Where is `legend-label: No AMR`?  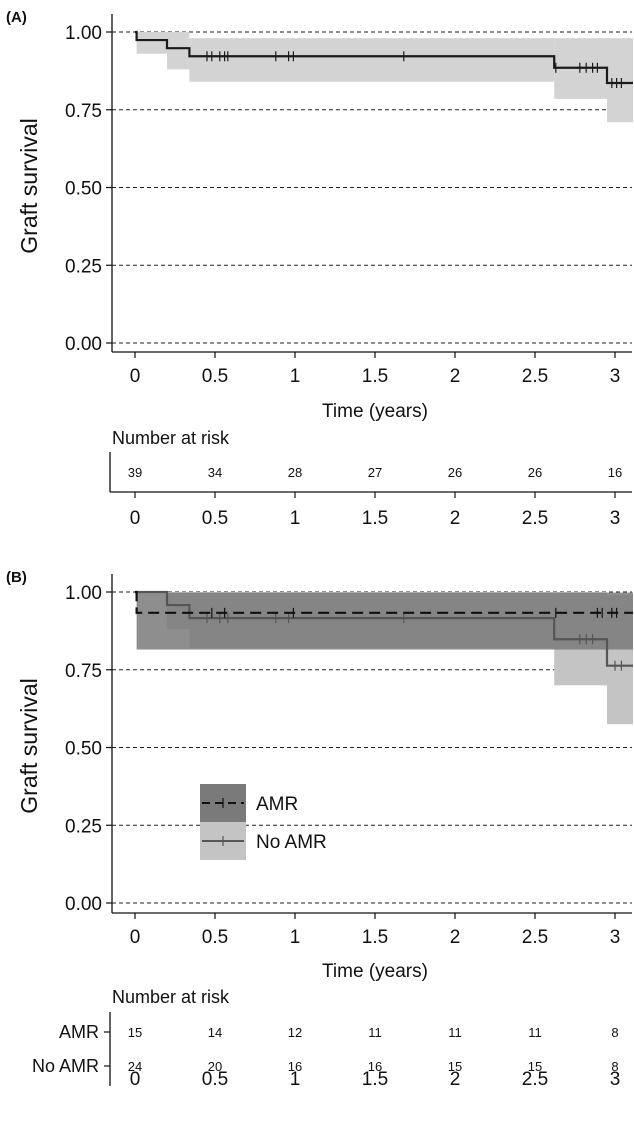
legend-label: No AMR is located at coordinates (291, 842).